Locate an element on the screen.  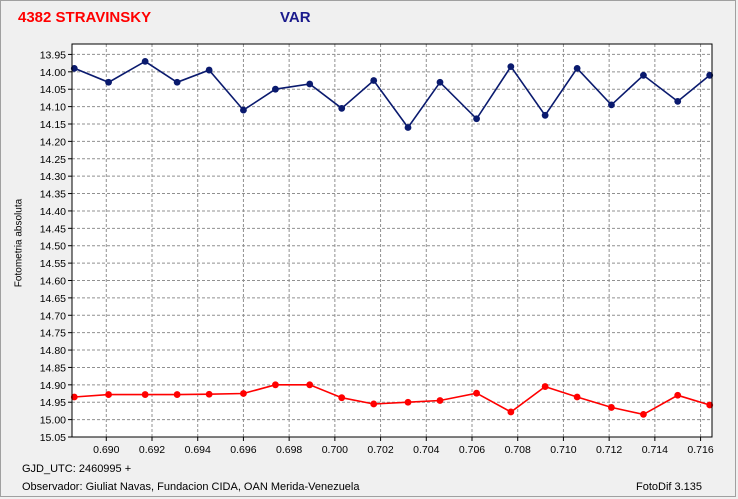
x-tick-label: 0.712 is located at coordinates (609, 450).